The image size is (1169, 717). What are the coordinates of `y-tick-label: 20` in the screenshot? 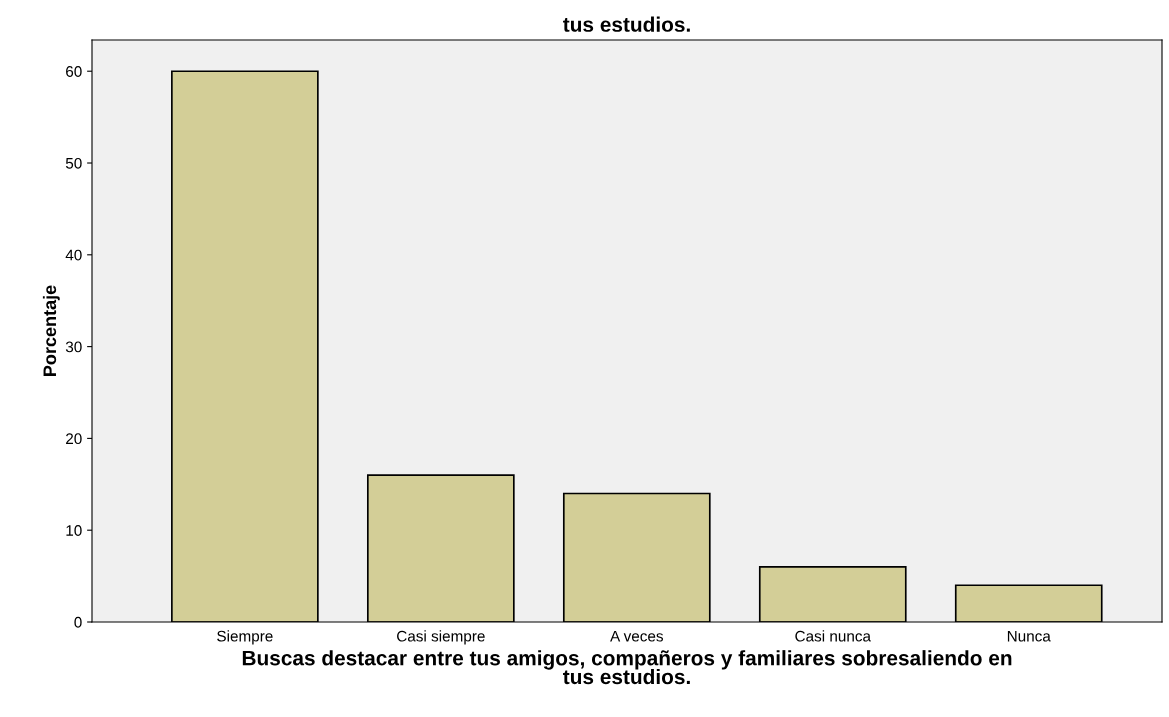 It's located at (74, 439).